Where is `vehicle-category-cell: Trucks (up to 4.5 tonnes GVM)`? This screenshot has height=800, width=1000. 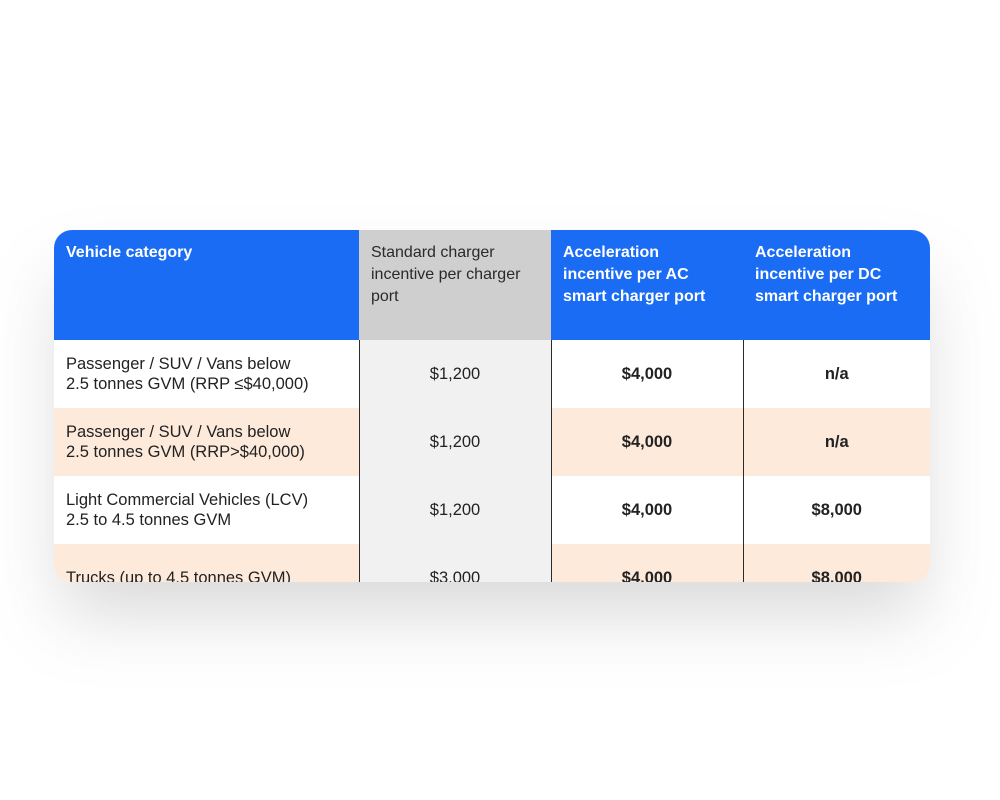
vehicle-category-cell: Trucks (up to 4.5 tonnes GVM) is located at coordinates (206, 563).